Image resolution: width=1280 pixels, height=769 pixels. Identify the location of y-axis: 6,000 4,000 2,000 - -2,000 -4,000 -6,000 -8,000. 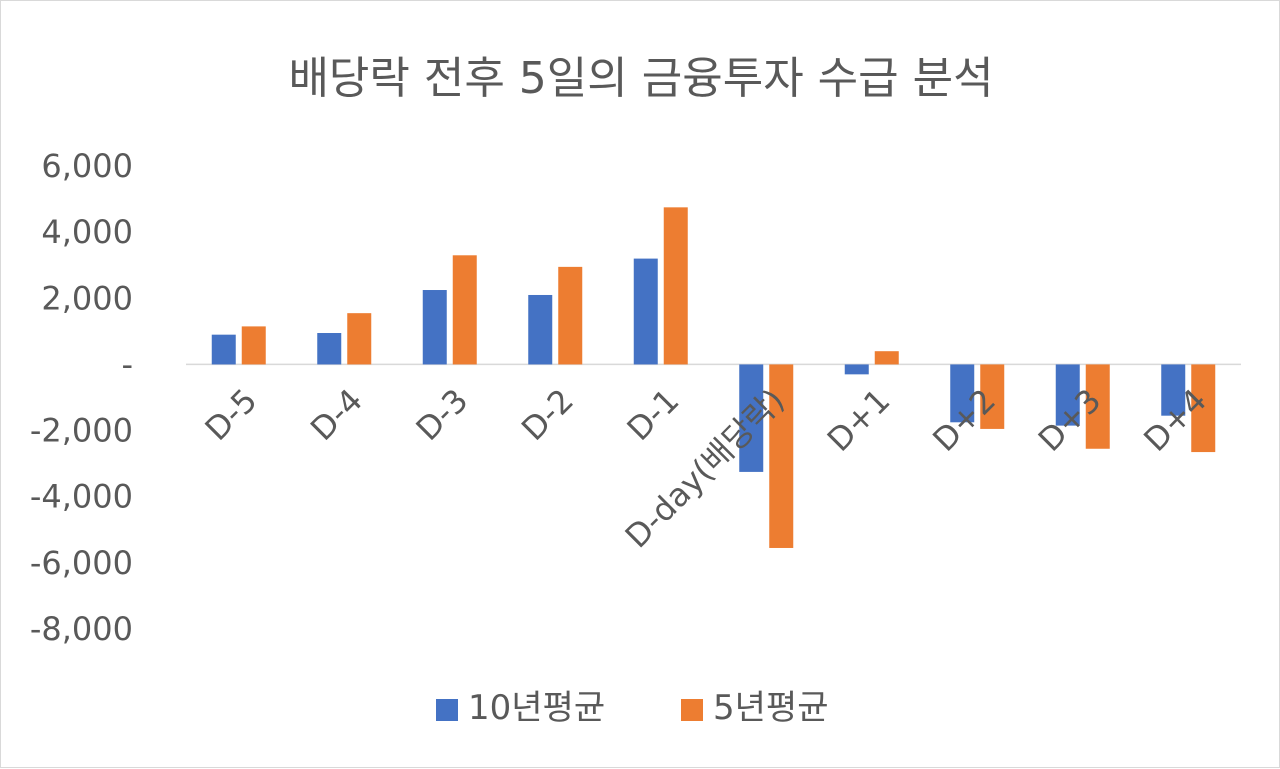
(81, 397).